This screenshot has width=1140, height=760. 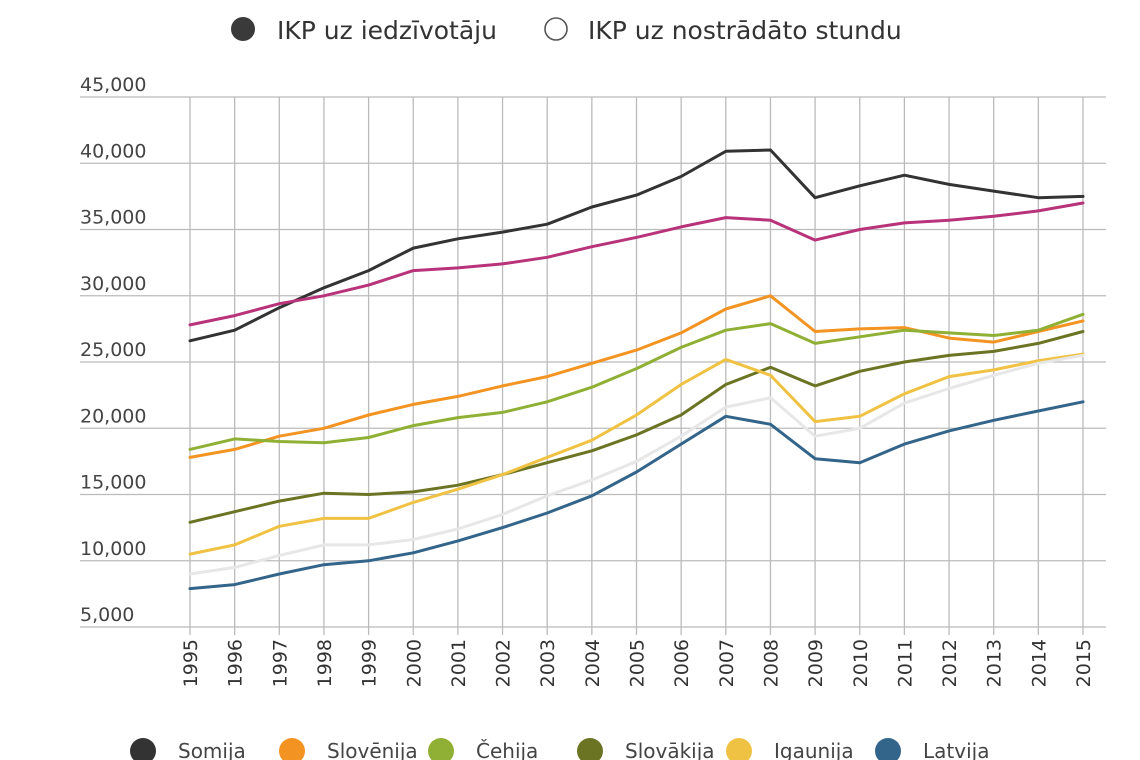 What do you see at coordinates (113, 85) in the screenshot?
I see `y-tick-label: 45,000` at bounding box center [113, 85].